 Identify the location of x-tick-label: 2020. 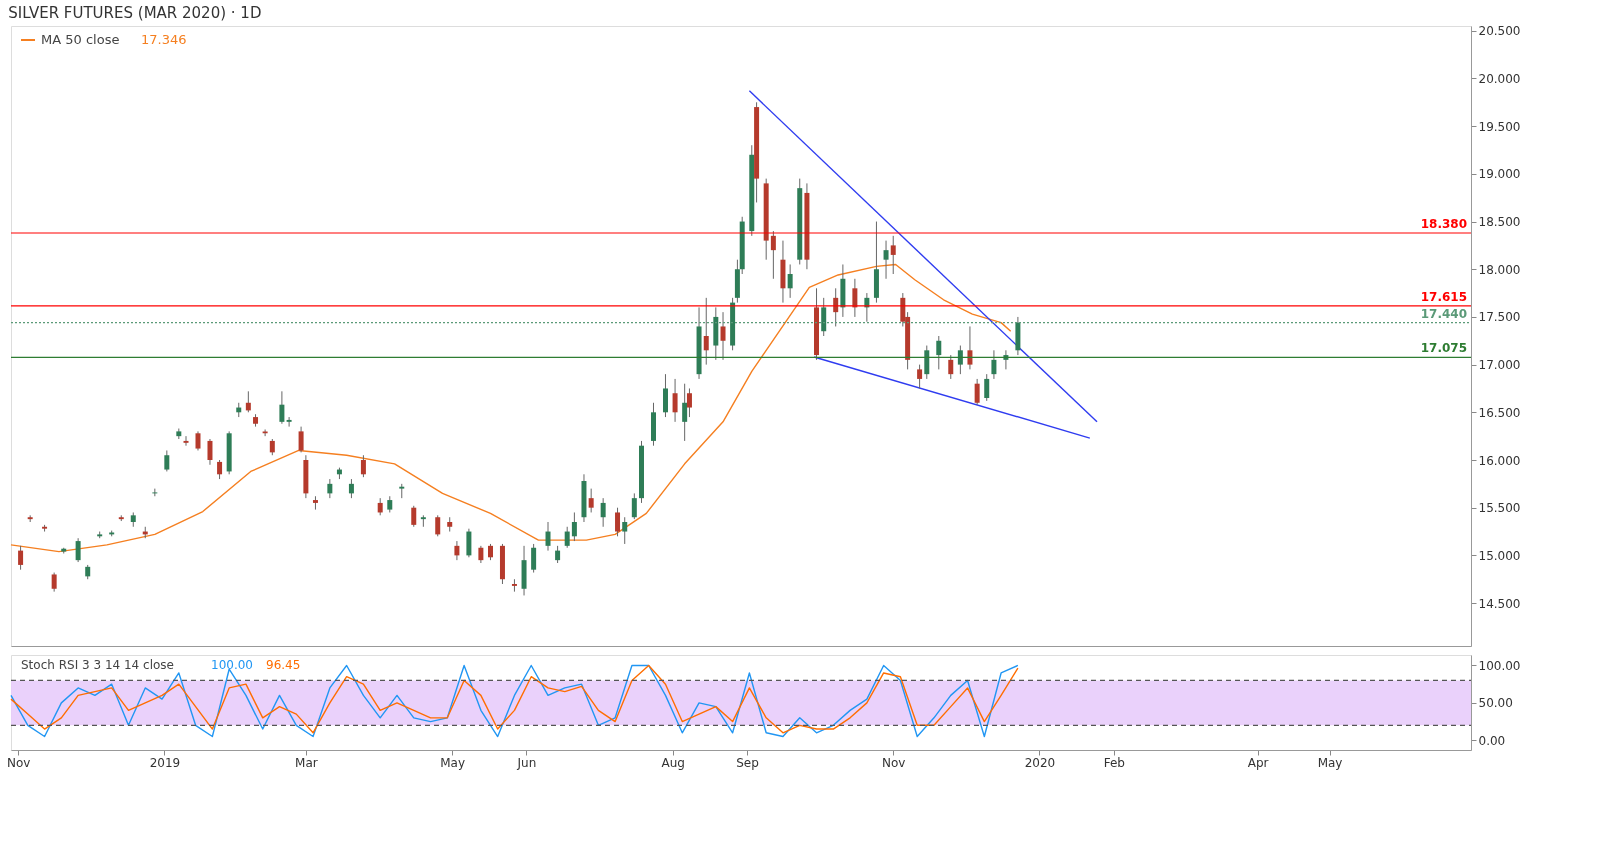
(1040, 762).